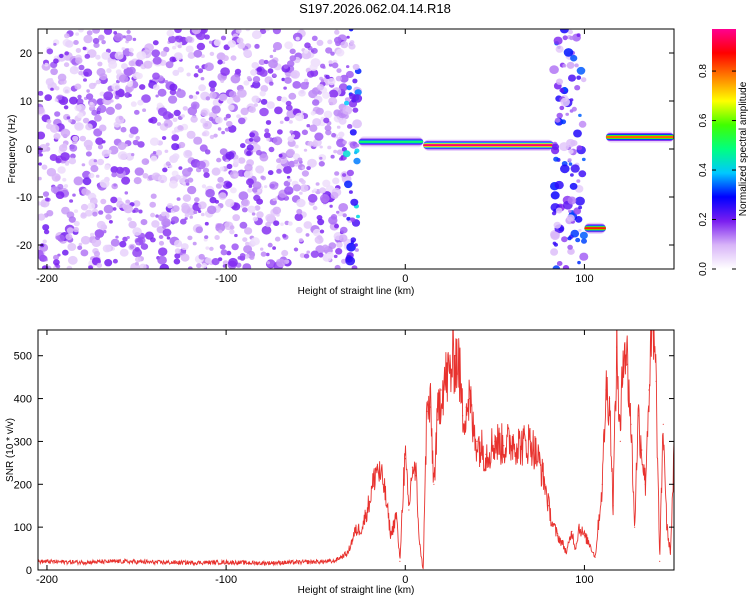  Describe the element at coordinates (703, 170) in the screenshot. I see `colorbar-tick-label: 0.4` at that location.